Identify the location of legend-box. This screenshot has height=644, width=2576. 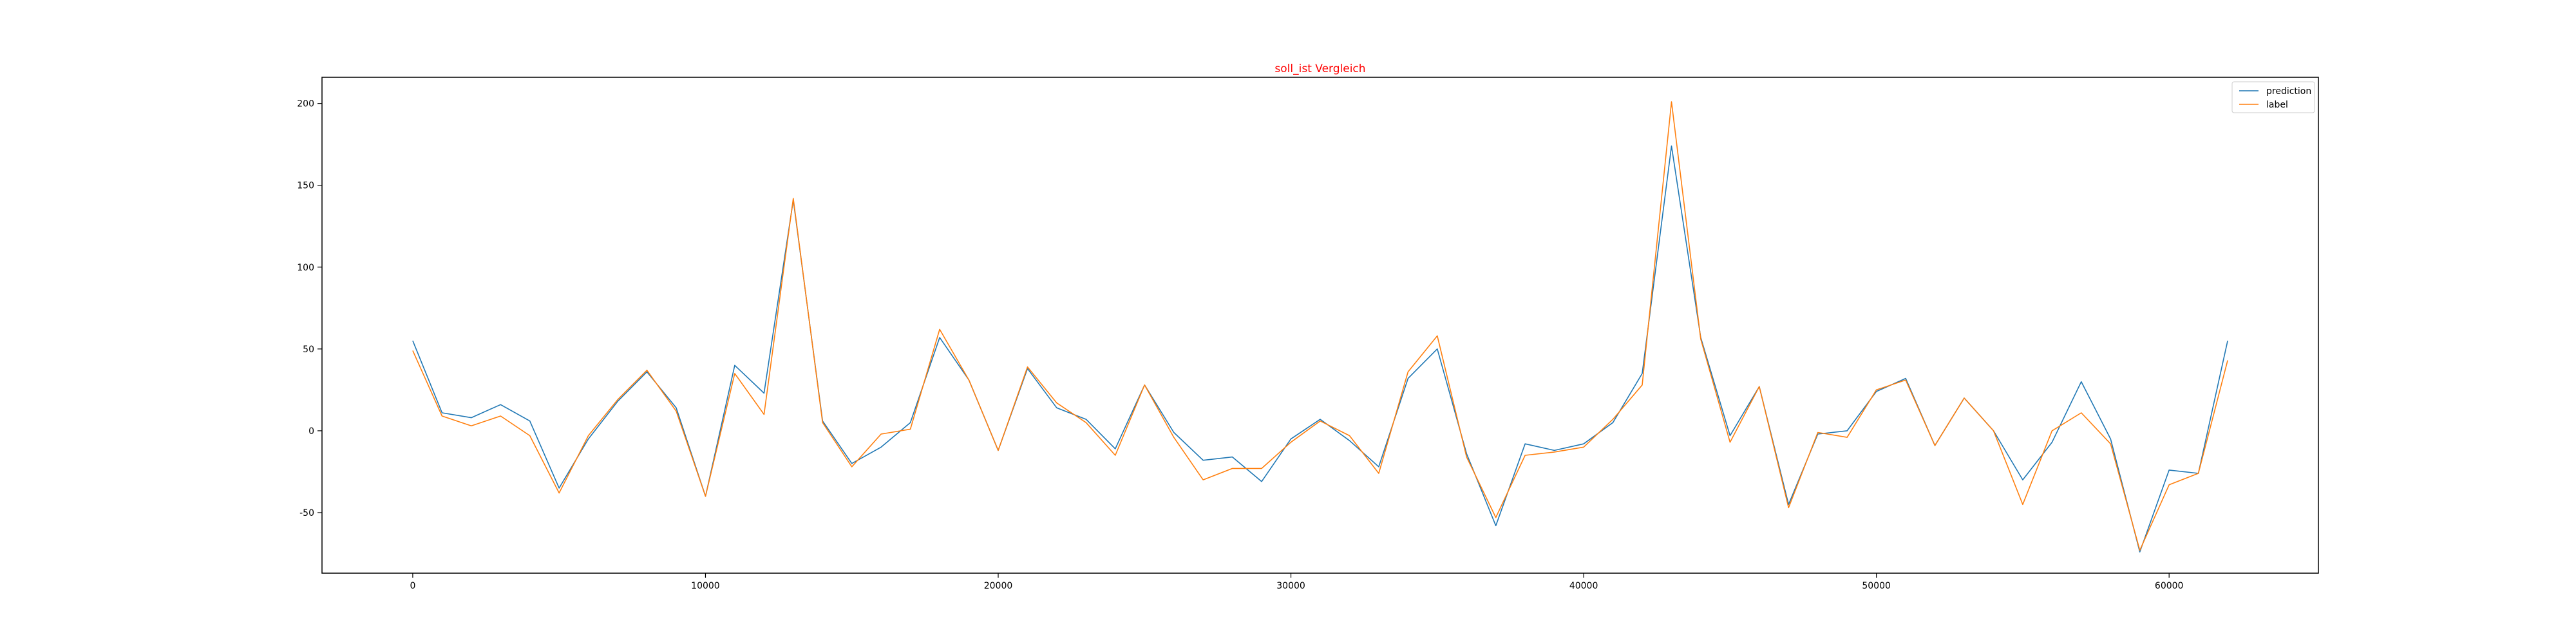
(2273, 97).